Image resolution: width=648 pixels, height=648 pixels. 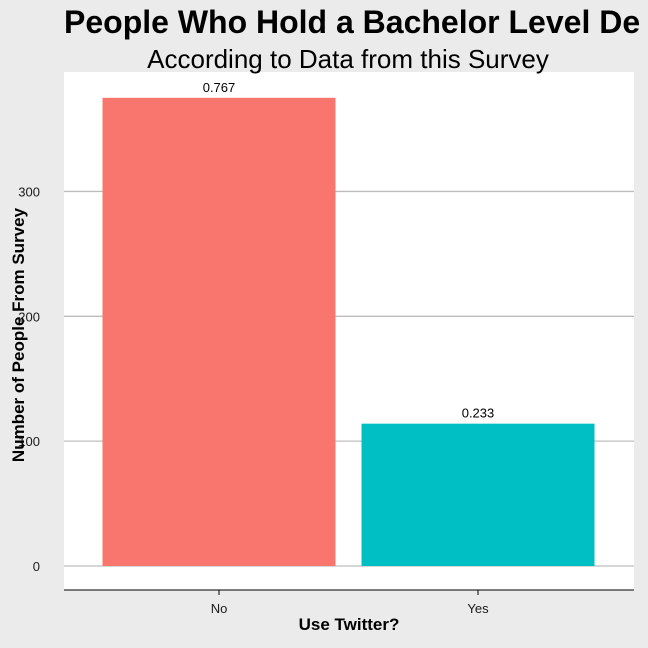 What do you see at coordinates (29, 441) in the screenshot?
I see `y-tick-label: 100` at bounding box center [29, 441].